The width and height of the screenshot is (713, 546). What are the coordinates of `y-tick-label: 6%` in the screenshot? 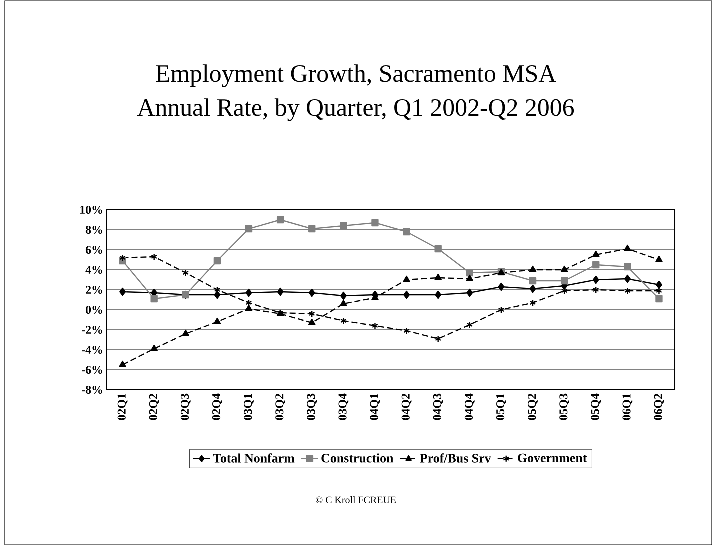 It's located at (94, 250).